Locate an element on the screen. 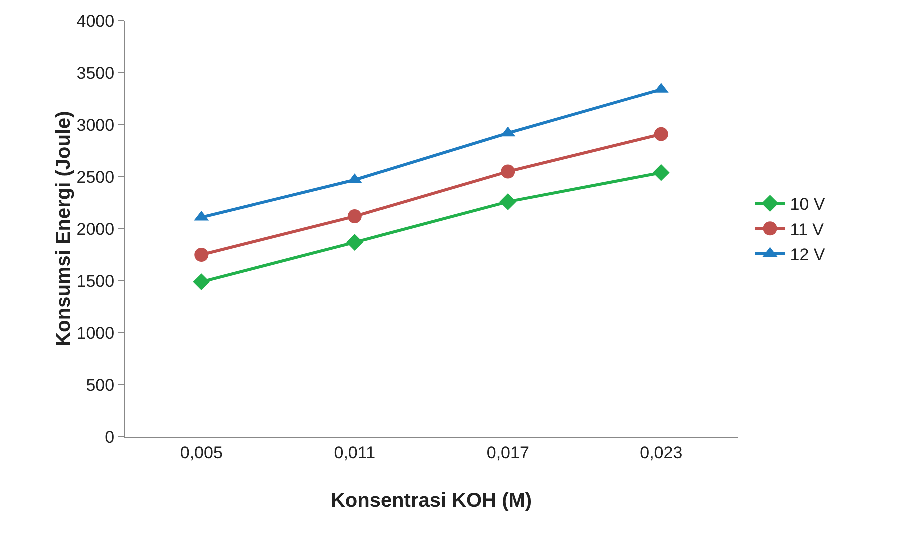  x-axis-title: Konsentrasi KOH (M) is located at coordinates (431, 501).